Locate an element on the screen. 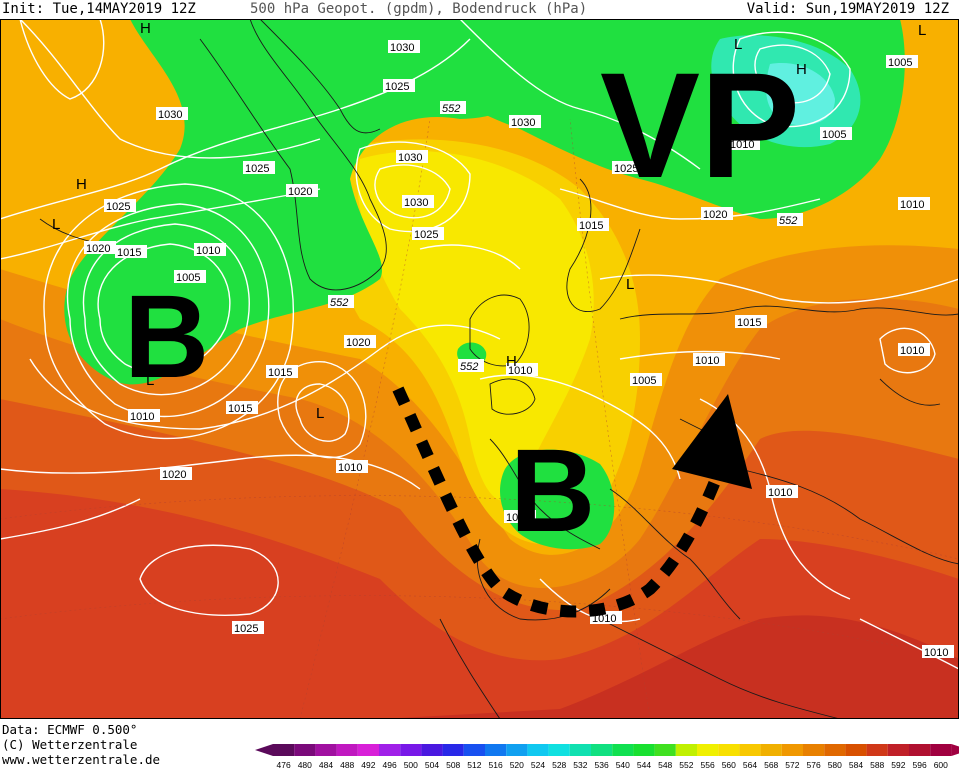  legend-tick-label: 516 is located at coordinates (496, 765).